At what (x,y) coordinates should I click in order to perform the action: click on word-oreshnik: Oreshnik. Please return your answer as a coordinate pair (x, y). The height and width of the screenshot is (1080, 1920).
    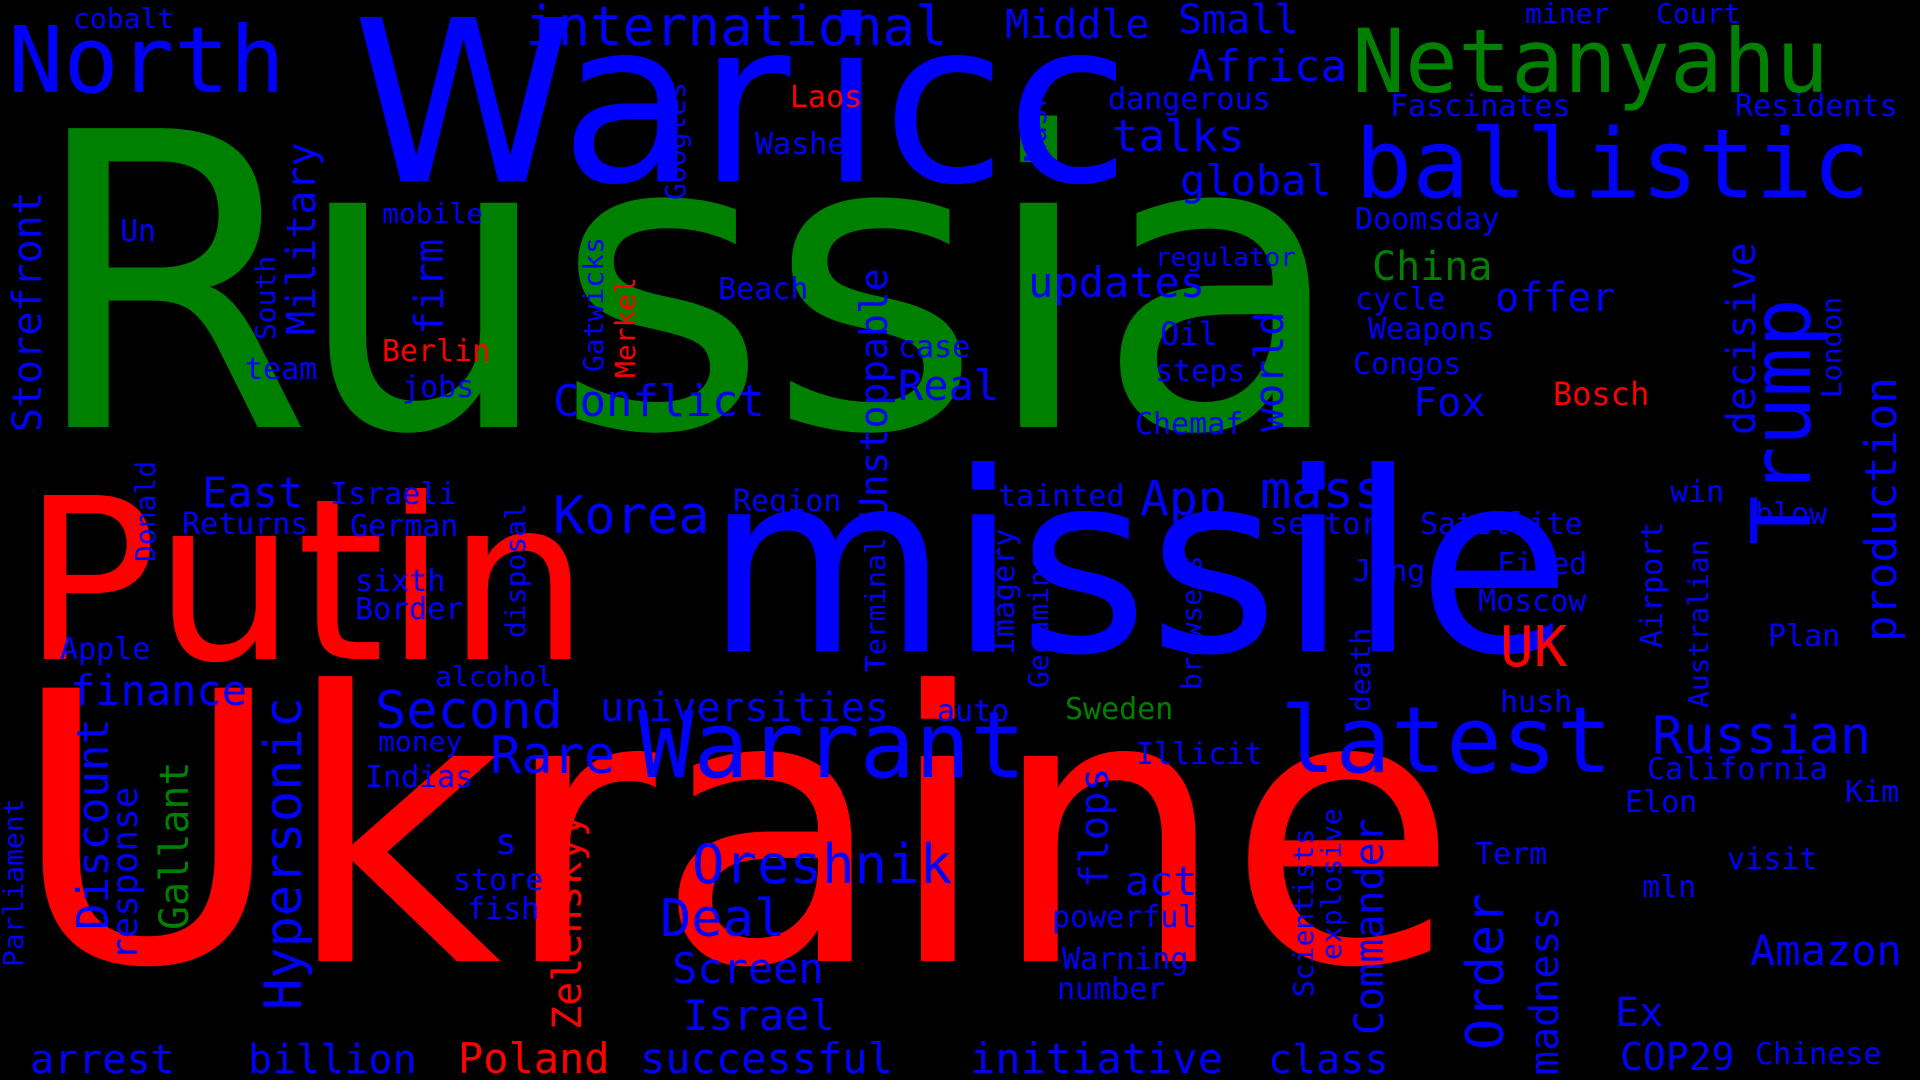
    Looking at the image, I should click on (822, 864).